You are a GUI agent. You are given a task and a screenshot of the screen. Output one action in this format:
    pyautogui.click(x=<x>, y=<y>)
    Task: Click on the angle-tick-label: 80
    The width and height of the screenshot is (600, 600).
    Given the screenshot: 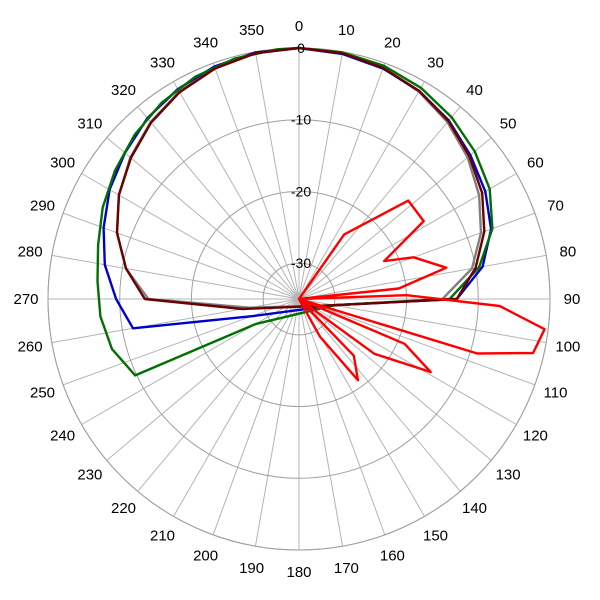 What is the action you would take?
    pyautogui.click(x=568, y=252)
    